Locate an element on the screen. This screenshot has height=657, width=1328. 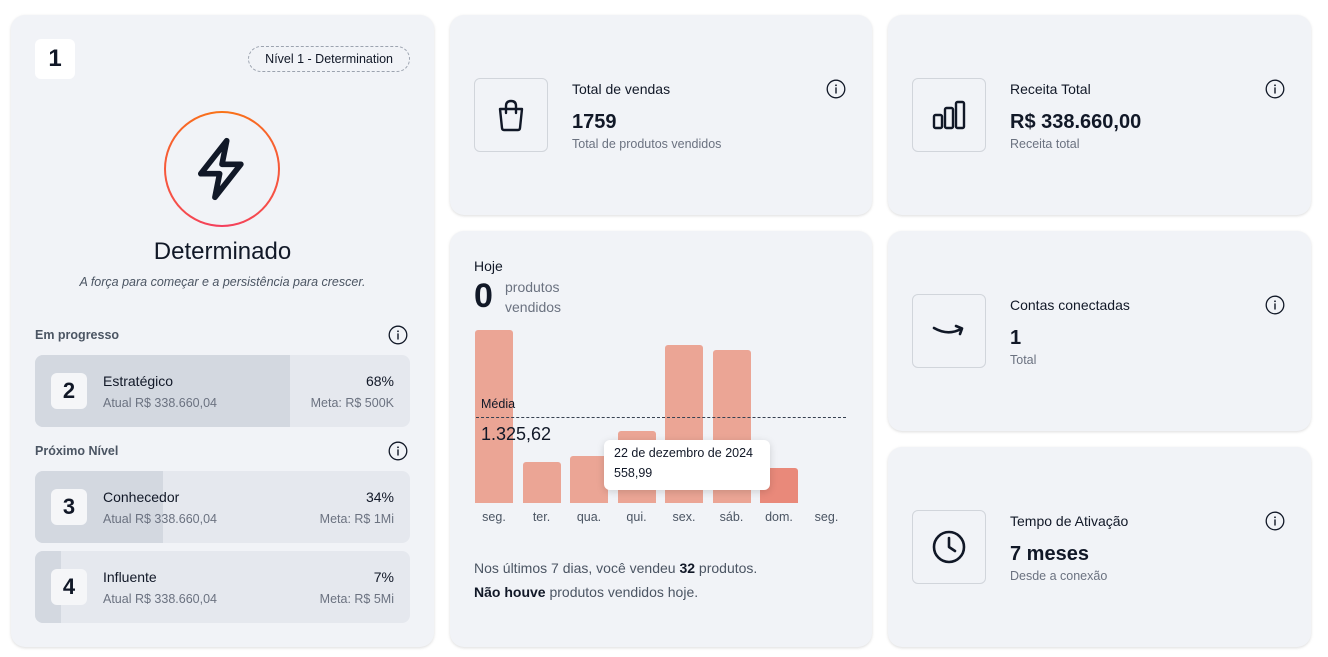
row-level-number: 4 is located at coordinates (69, 587).